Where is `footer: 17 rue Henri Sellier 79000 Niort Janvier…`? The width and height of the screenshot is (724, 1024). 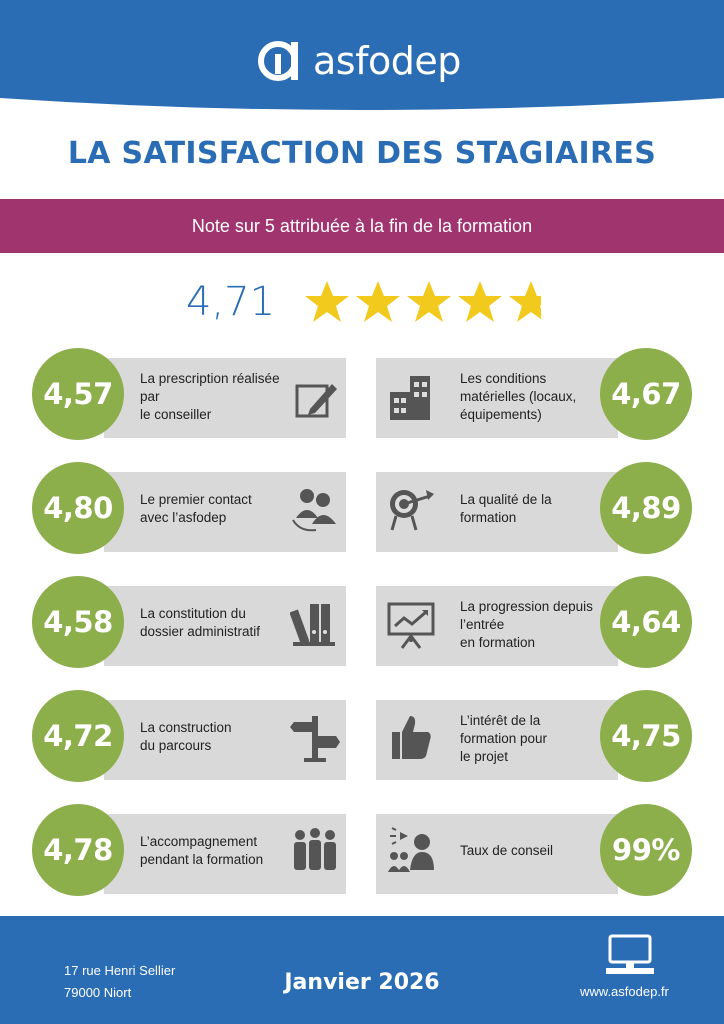
footer: 17 rue Henri Sellier 79000 Niort Janvier… is located at coordinates (362, 970).